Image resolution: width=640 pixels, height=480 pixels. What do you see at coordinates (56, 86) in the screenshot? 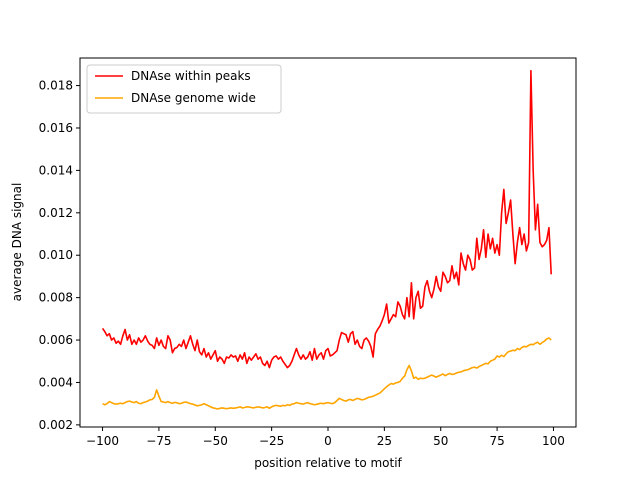
I see `y-tick-label: 0.018` at bounding box center [56, 86].